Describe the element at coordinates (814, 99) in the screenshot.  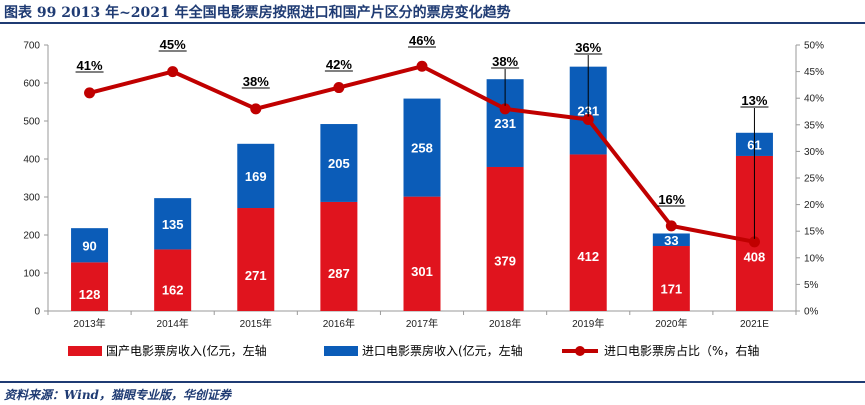
I see `right-tick-label: 40%` at that location.